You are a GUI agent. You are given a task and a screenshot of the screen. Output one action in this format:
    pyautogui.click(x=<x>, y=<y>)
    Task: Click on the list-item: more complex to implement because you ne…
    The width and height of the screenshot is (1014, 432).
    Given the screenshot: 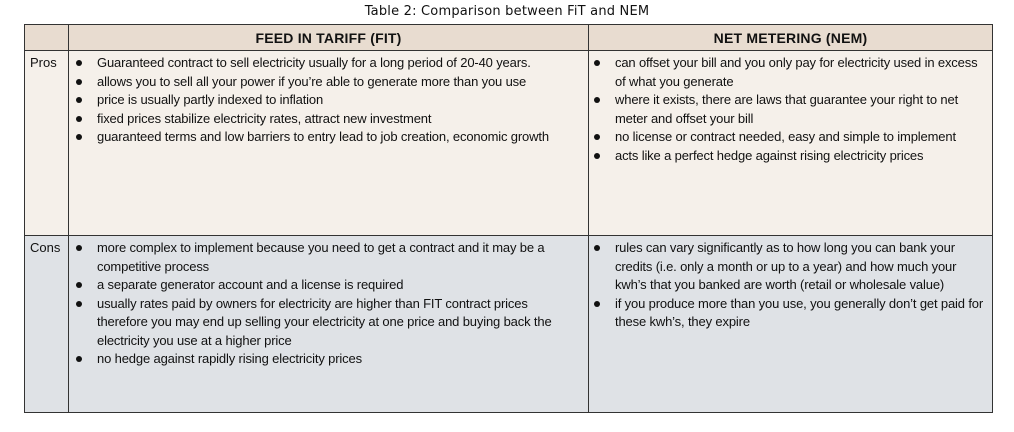 What is the action you would take?
    pyautogui.click(x=328, y=257)
    